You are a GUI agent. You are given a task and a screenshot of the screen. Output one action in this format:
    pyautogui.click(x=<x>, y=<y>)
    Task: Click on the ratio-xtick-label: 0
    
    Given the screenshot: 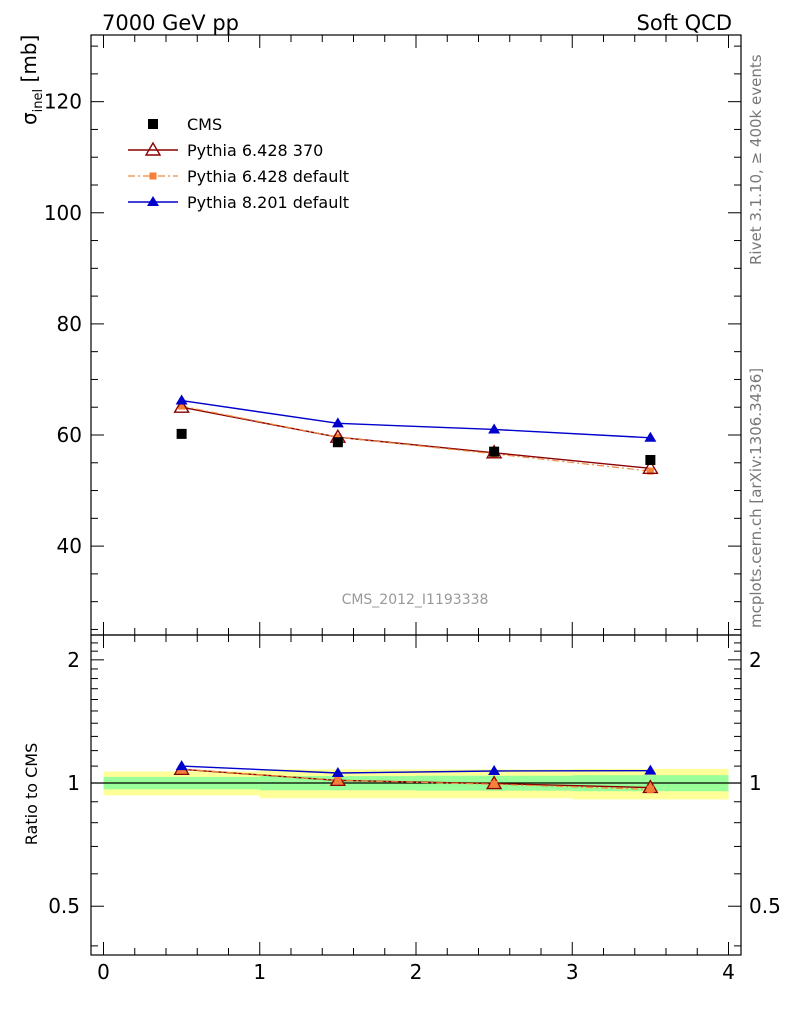 What is the action you would take?
    pyautogui.click(x=103, y=972)
    